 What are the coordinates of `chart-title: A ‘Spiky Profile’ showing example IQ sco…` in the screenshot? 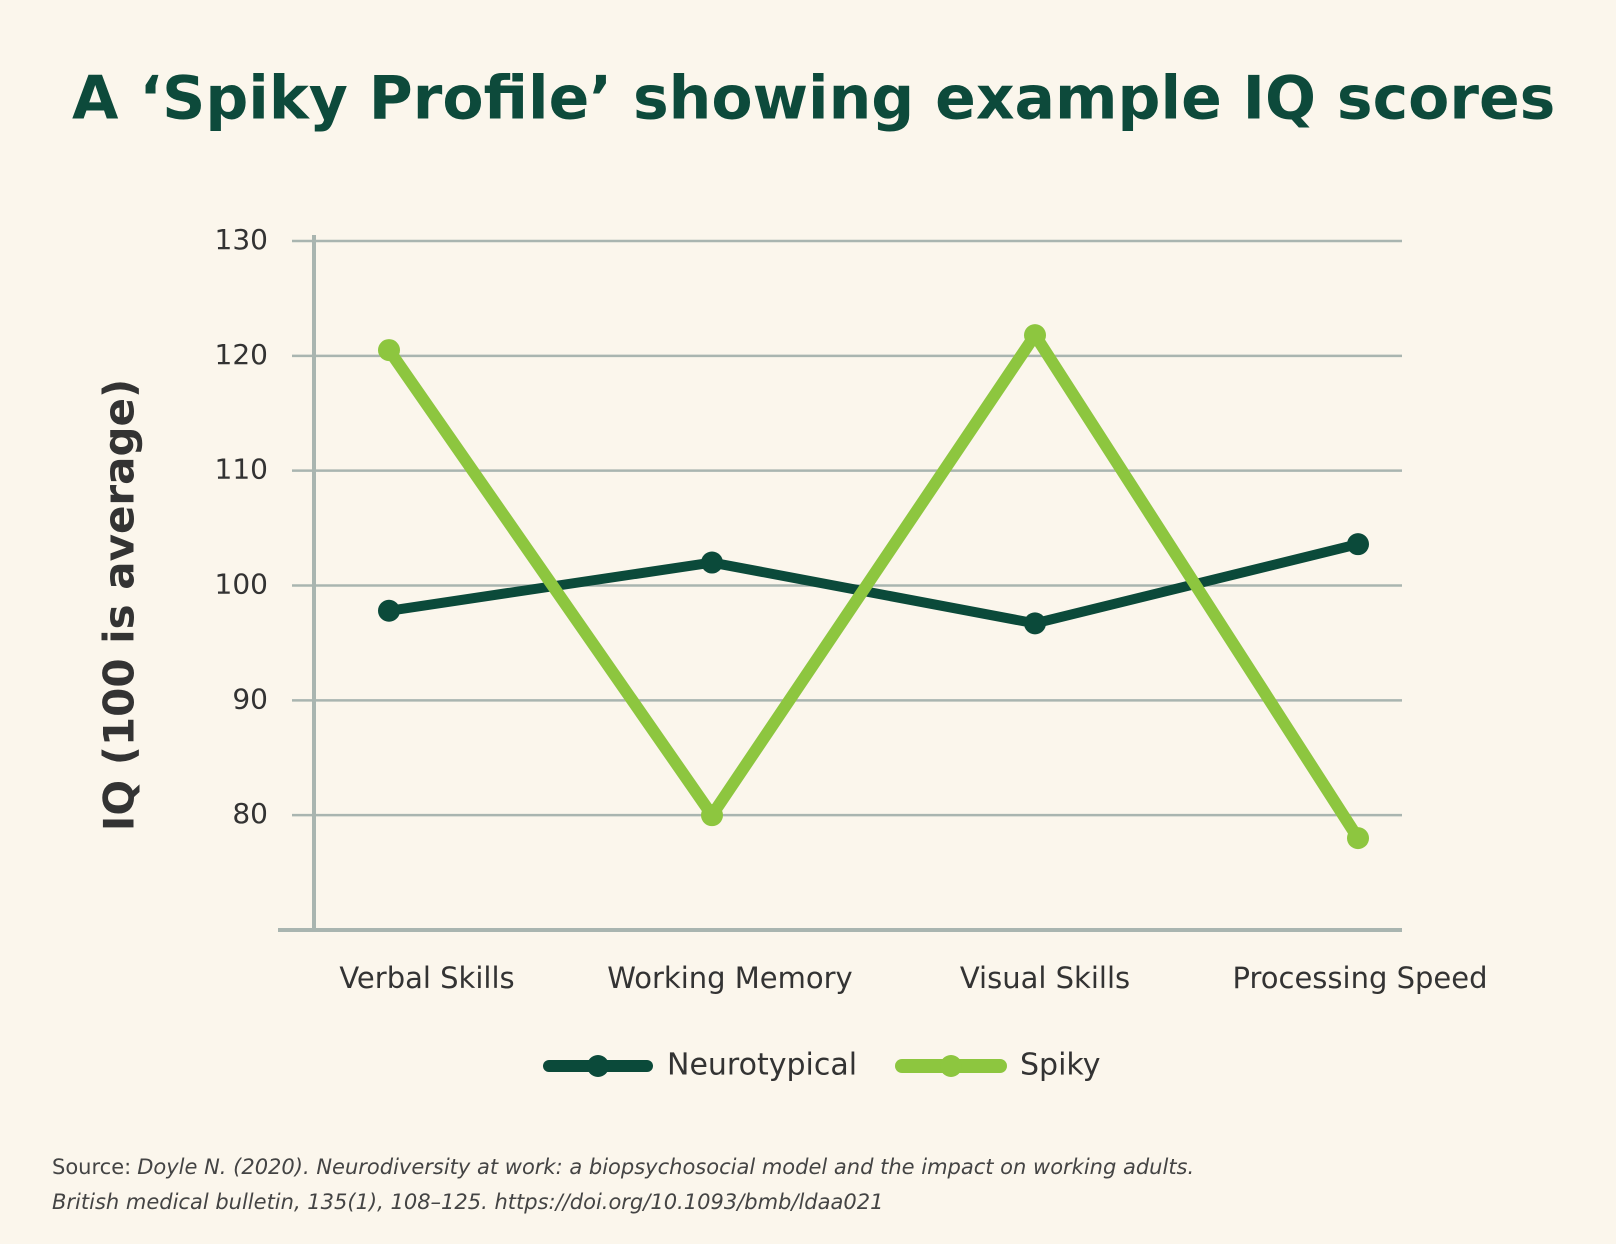 It's located at (813, 99).